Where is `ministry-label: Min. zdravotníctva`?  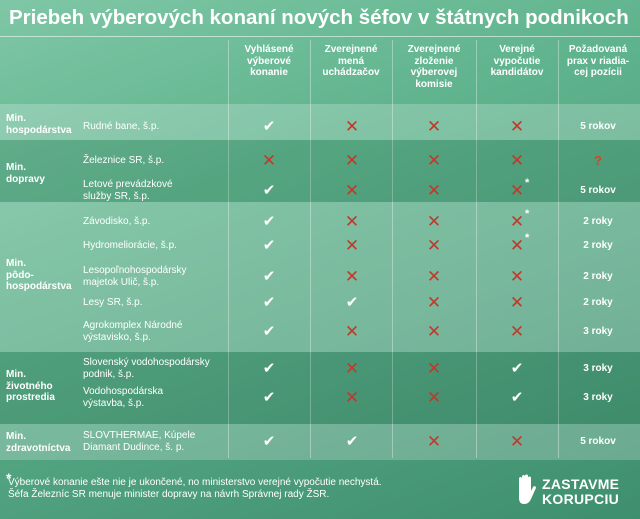 ministry-label: Min. zdravotníctva is located at coordinates (38, 442).